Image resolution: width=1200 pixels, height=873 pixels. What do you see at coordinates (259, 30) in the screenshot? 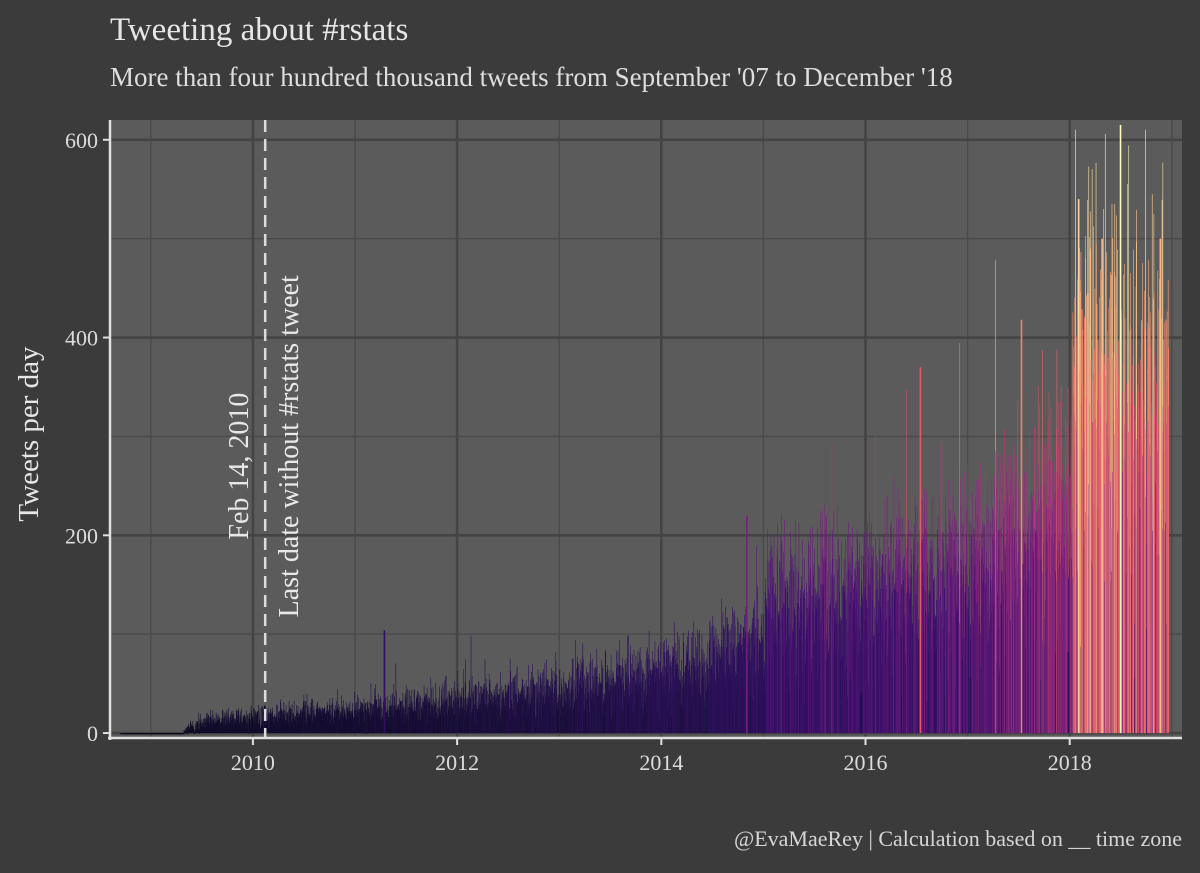
I see `chart-title: Tweeting about #rstats` at bounding box center [259, 30].